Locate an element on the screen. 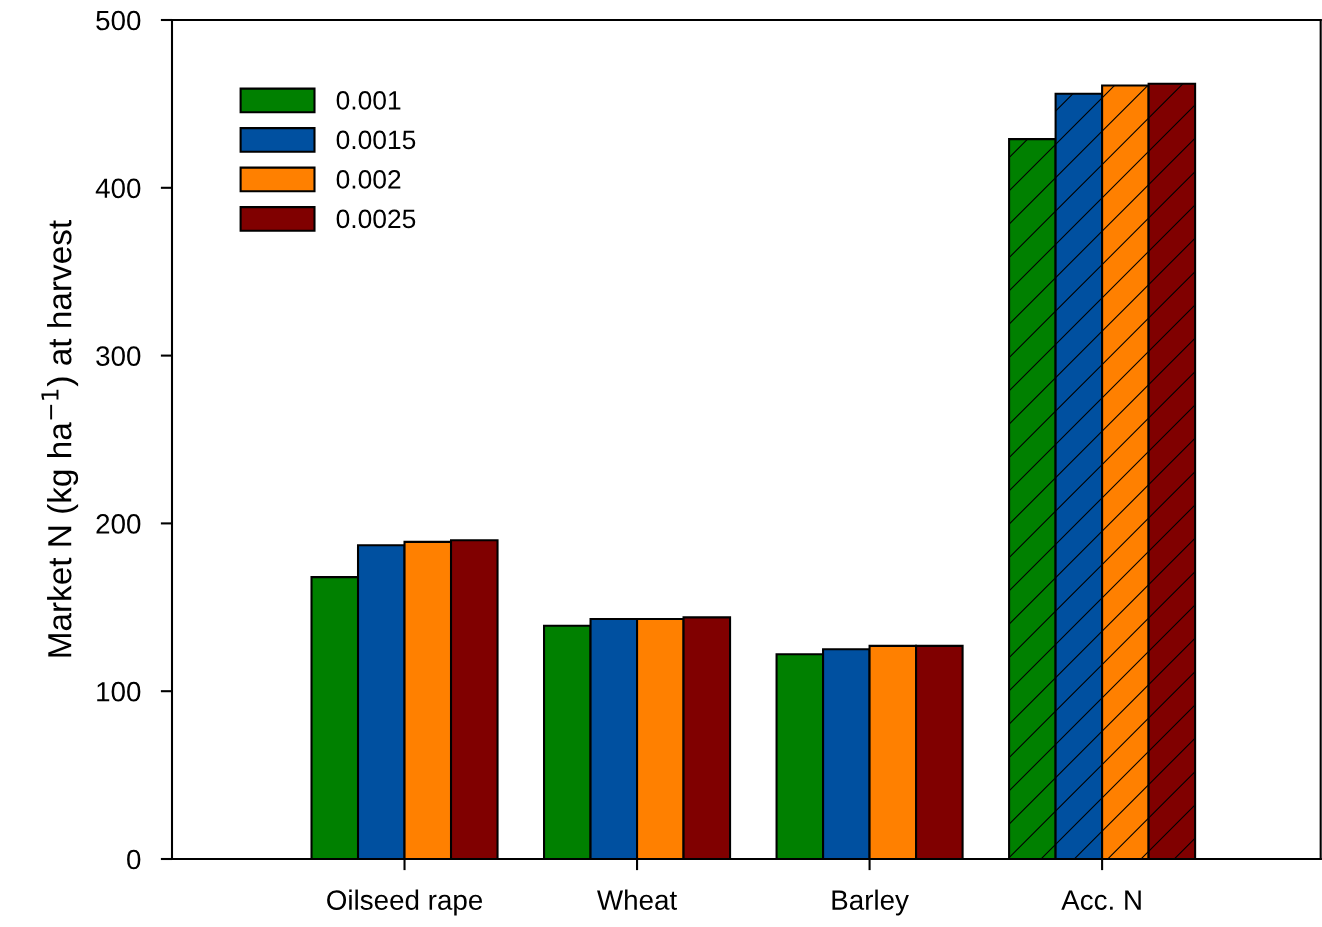 The height and width of the screenshot is (927, 1322). y-tick-label: 200 is located at coordinates (118, 524).